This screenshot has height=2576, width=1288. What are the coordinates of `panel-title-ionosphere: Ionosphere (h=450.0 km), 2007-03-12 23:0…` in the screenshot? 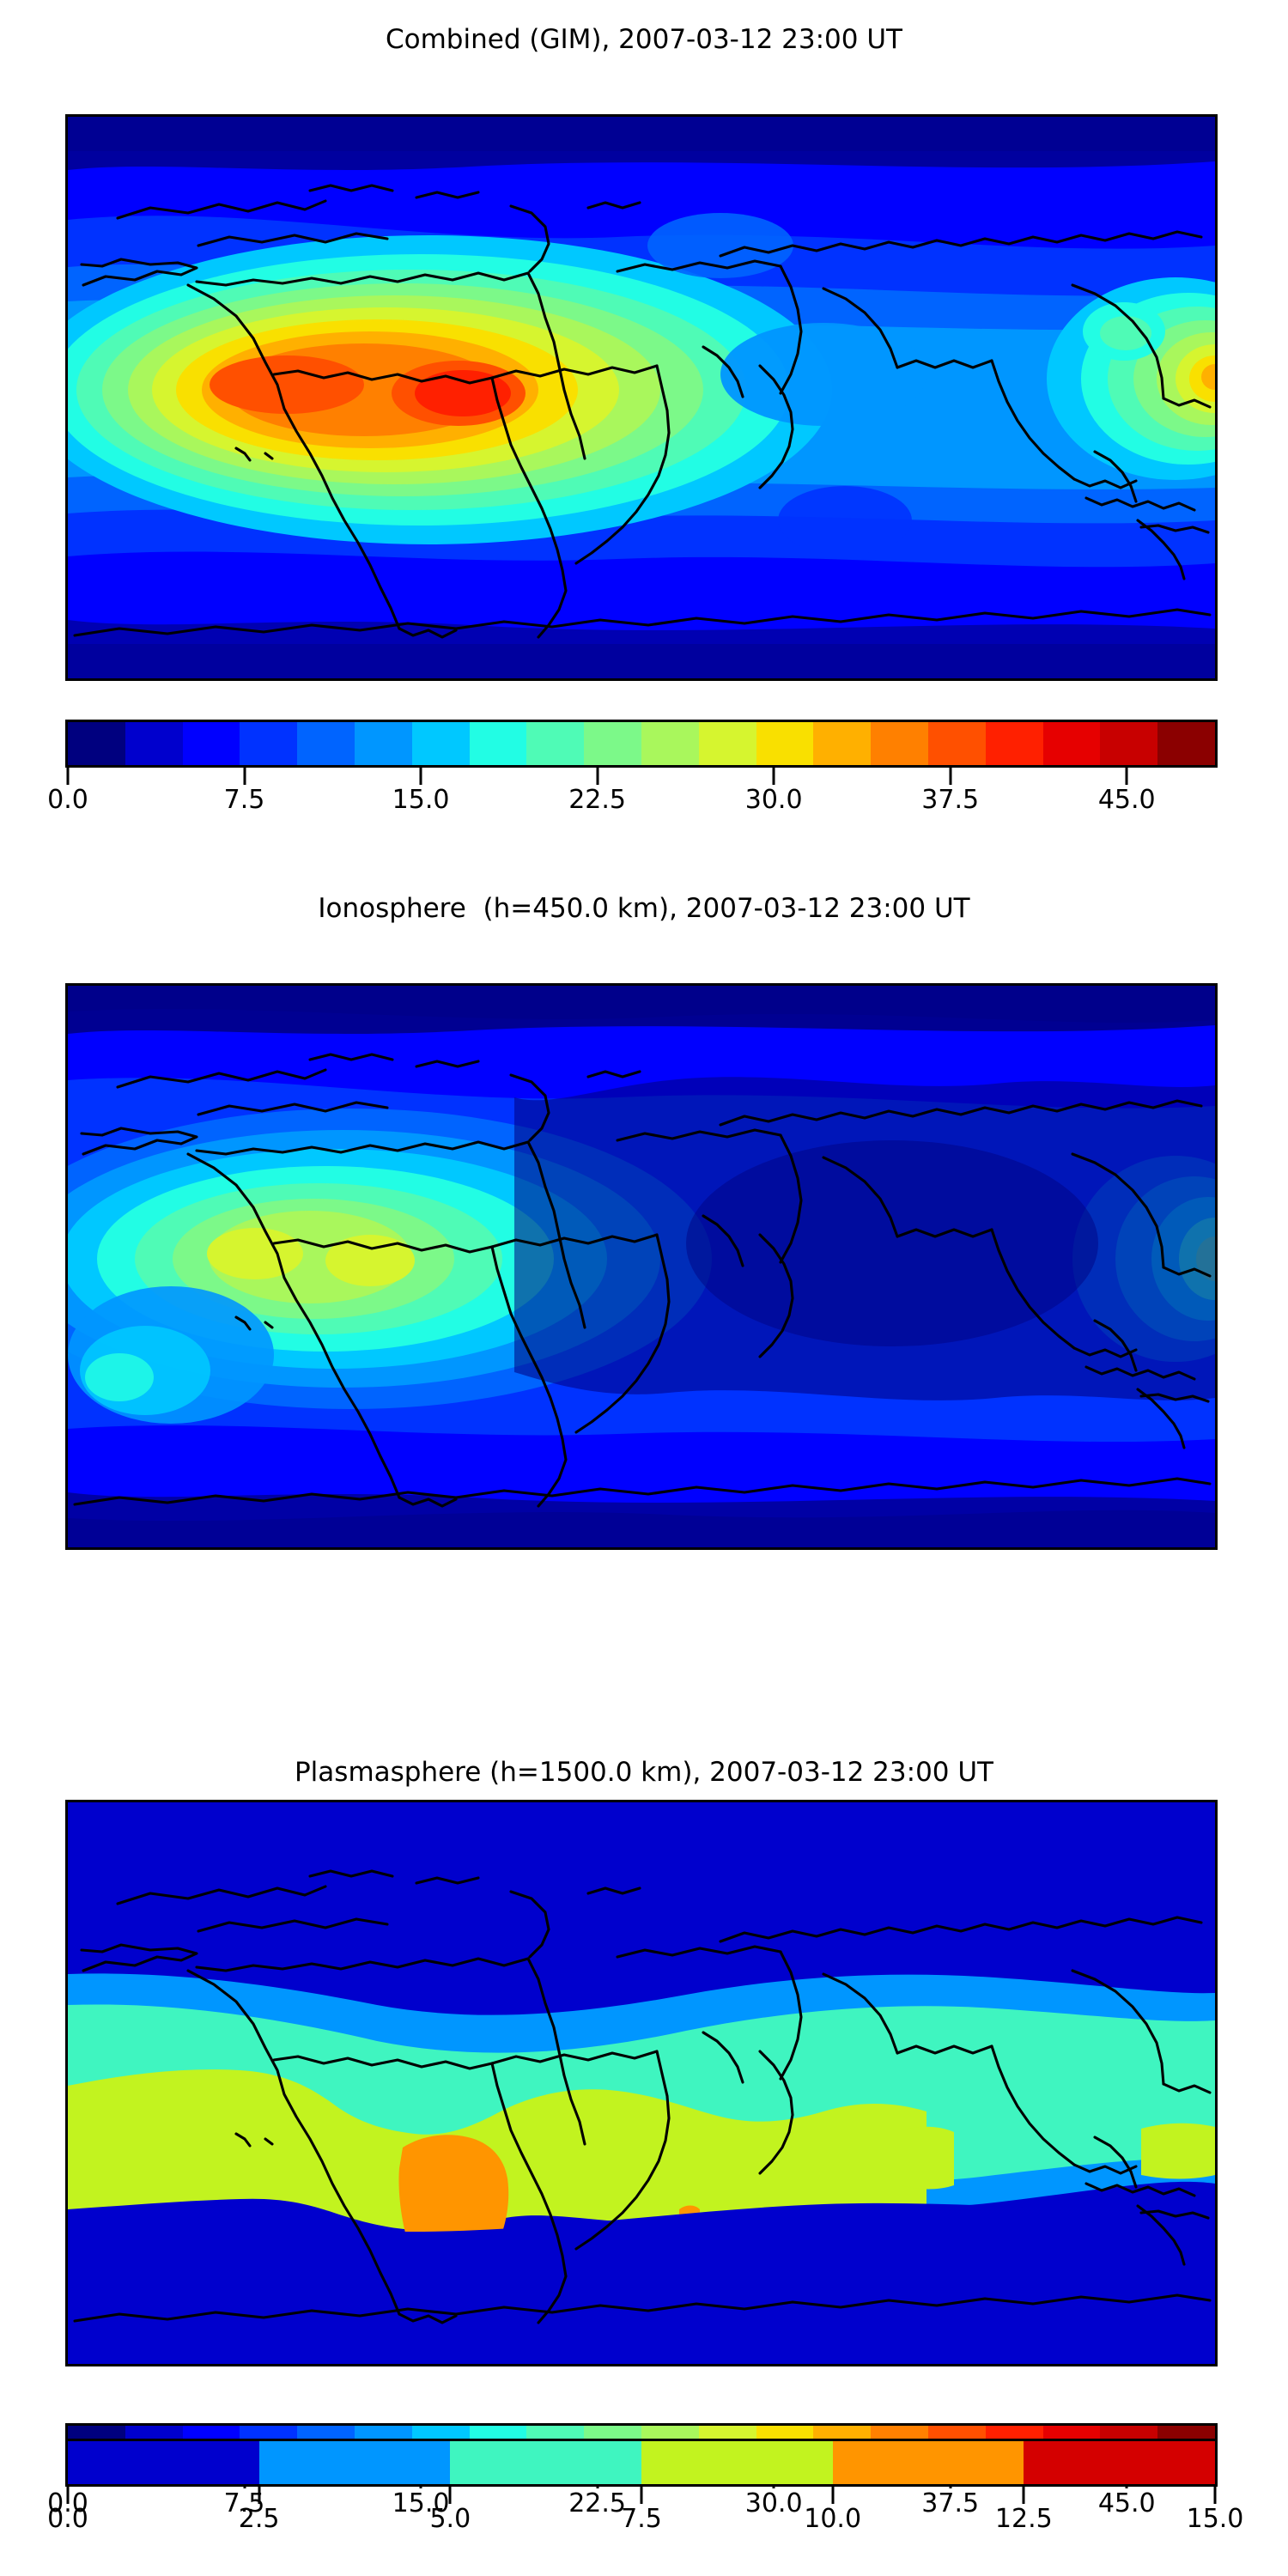 It's located at (644, 908).